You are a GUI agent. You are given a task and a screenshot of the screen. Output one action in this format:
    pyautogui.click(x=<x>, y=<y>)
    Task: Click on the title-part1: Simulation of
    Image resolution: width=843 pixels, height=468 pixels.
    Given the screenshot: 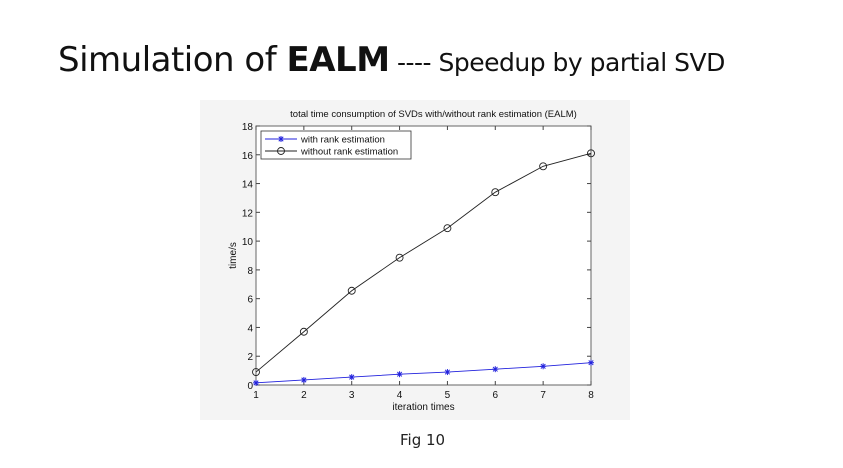 What is the action you would take?
    pyautogui.click(x=172, y=60)
    